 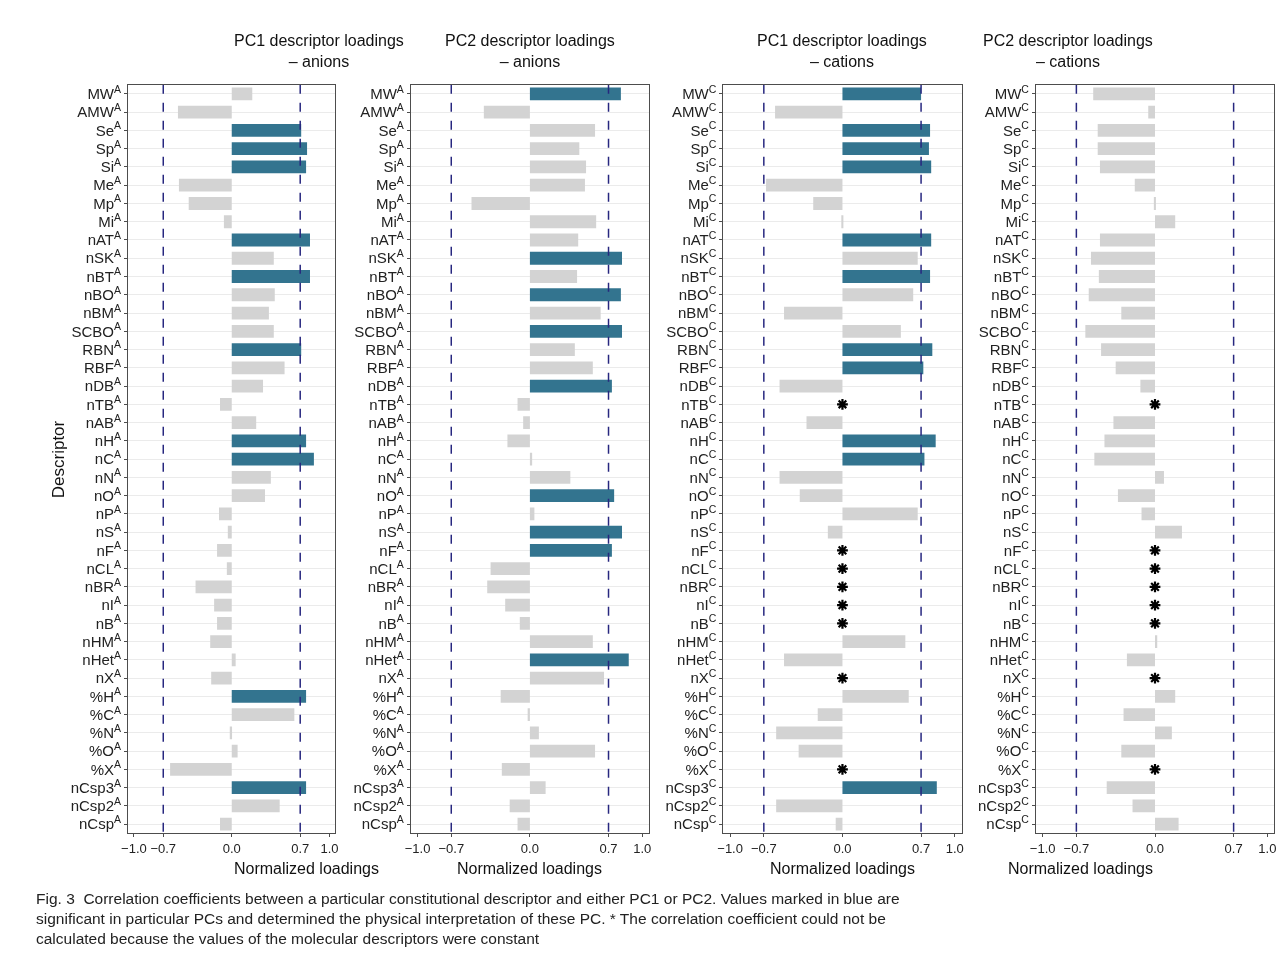 I want to click on y-tick-label: nF$^{A}$, so click(x=391, y=549).